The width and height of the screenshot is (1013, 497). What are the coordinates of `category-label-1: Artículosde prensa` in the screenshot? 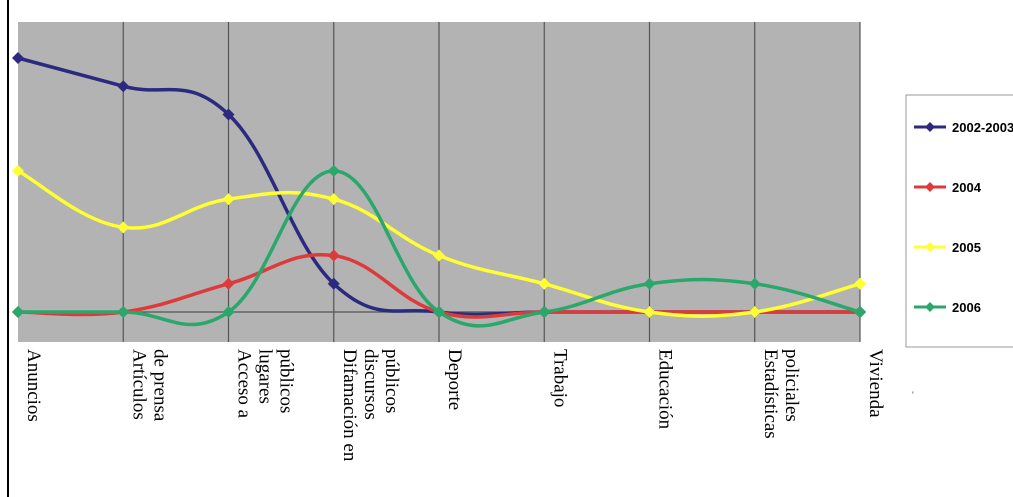 It's located at (149, 385).